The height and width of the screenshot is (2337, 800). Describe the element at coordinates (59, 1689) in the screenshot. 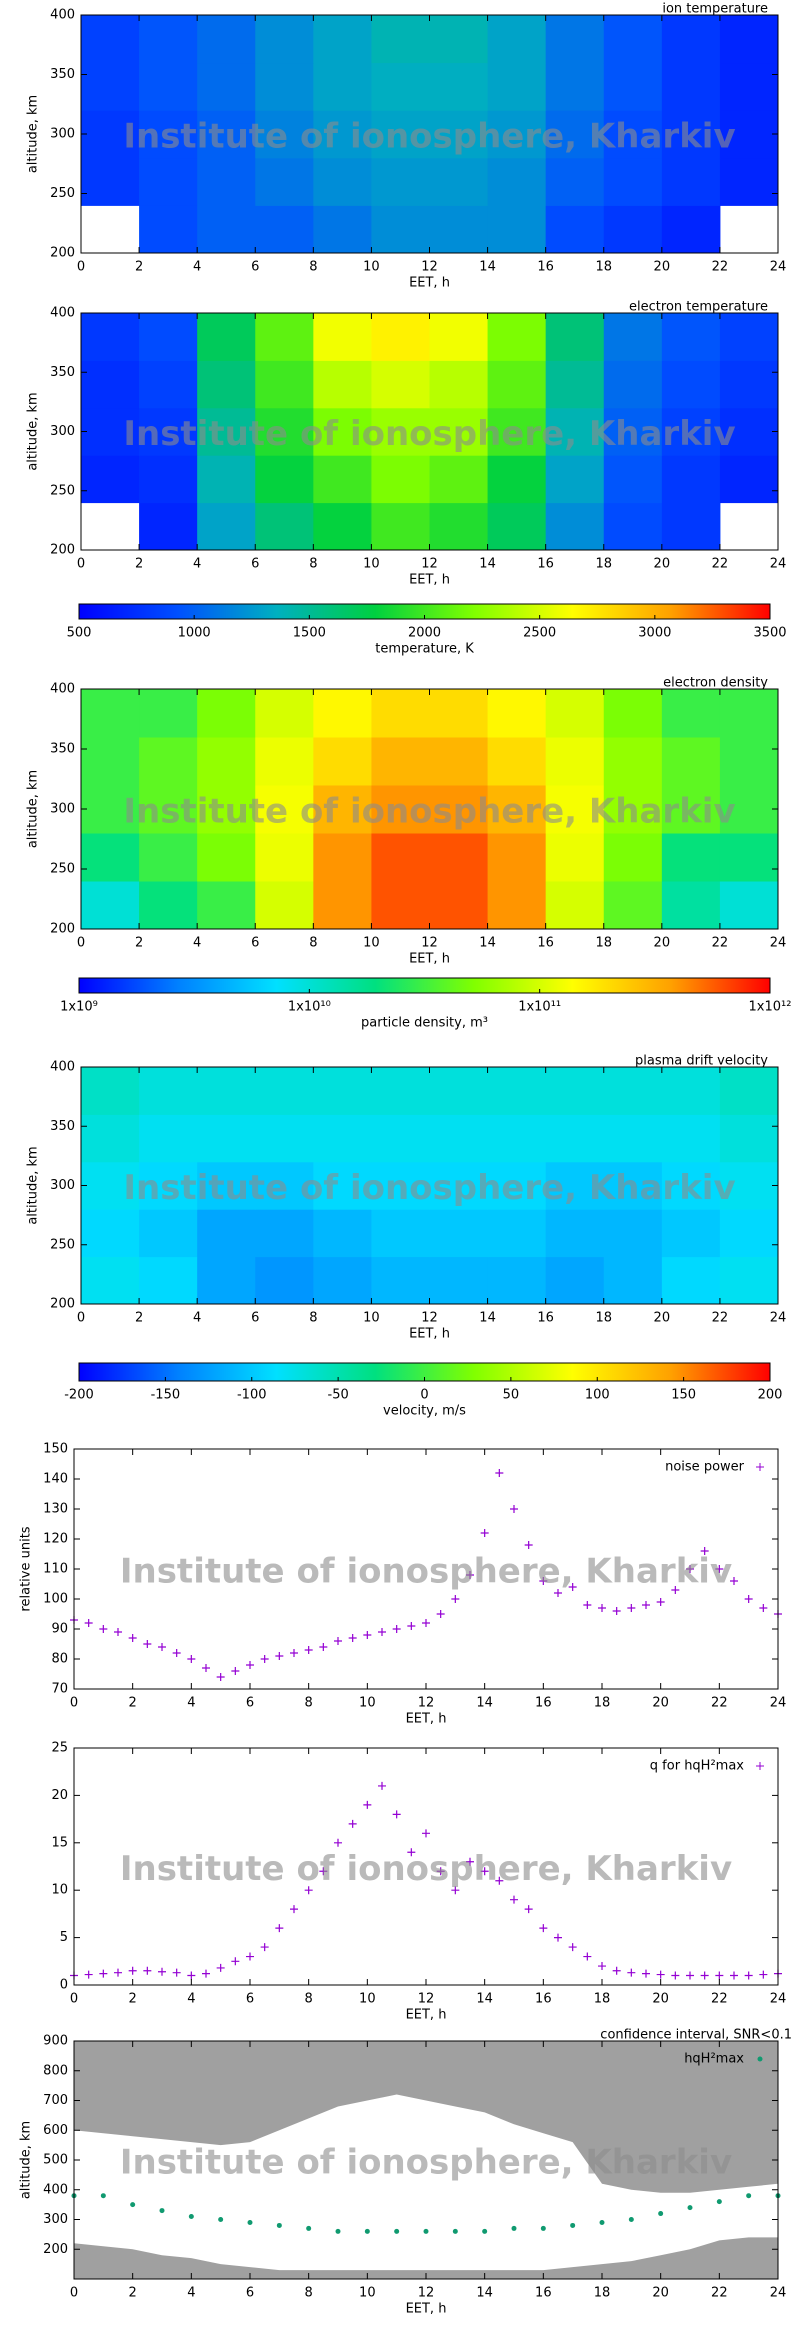

I see `y-tick-label: 70` at that location.